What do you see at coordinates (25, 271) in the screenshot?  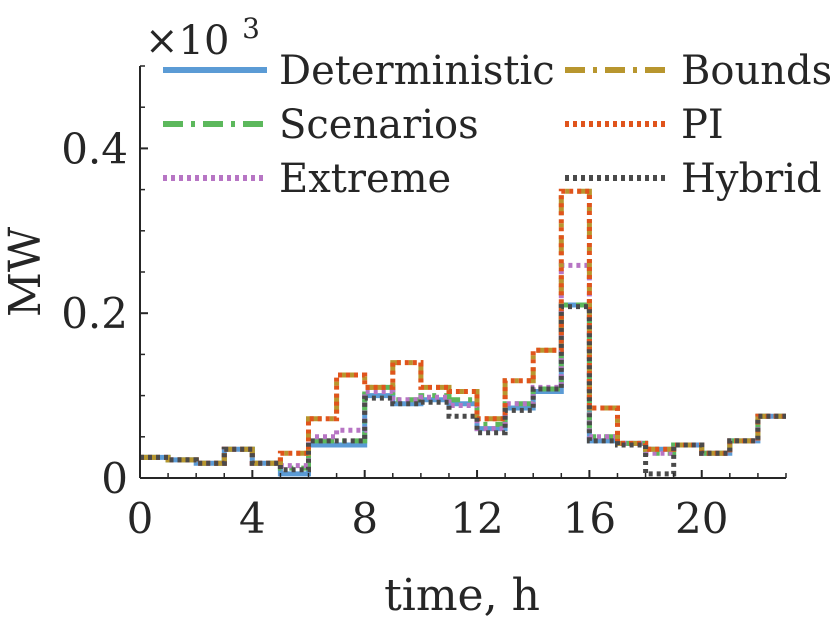 I see `y-axis-label: MW` at bounding box center [25, 271].